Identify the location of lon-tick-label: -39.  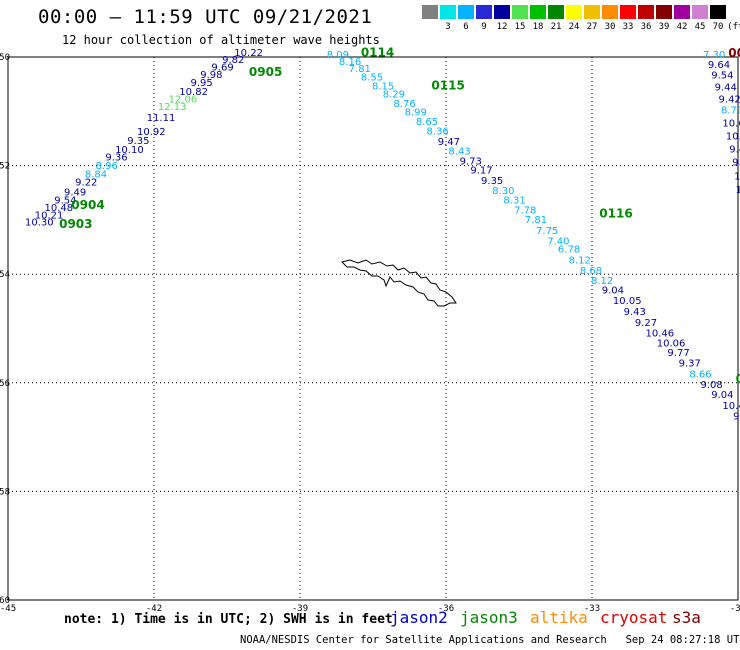
(300, 608).